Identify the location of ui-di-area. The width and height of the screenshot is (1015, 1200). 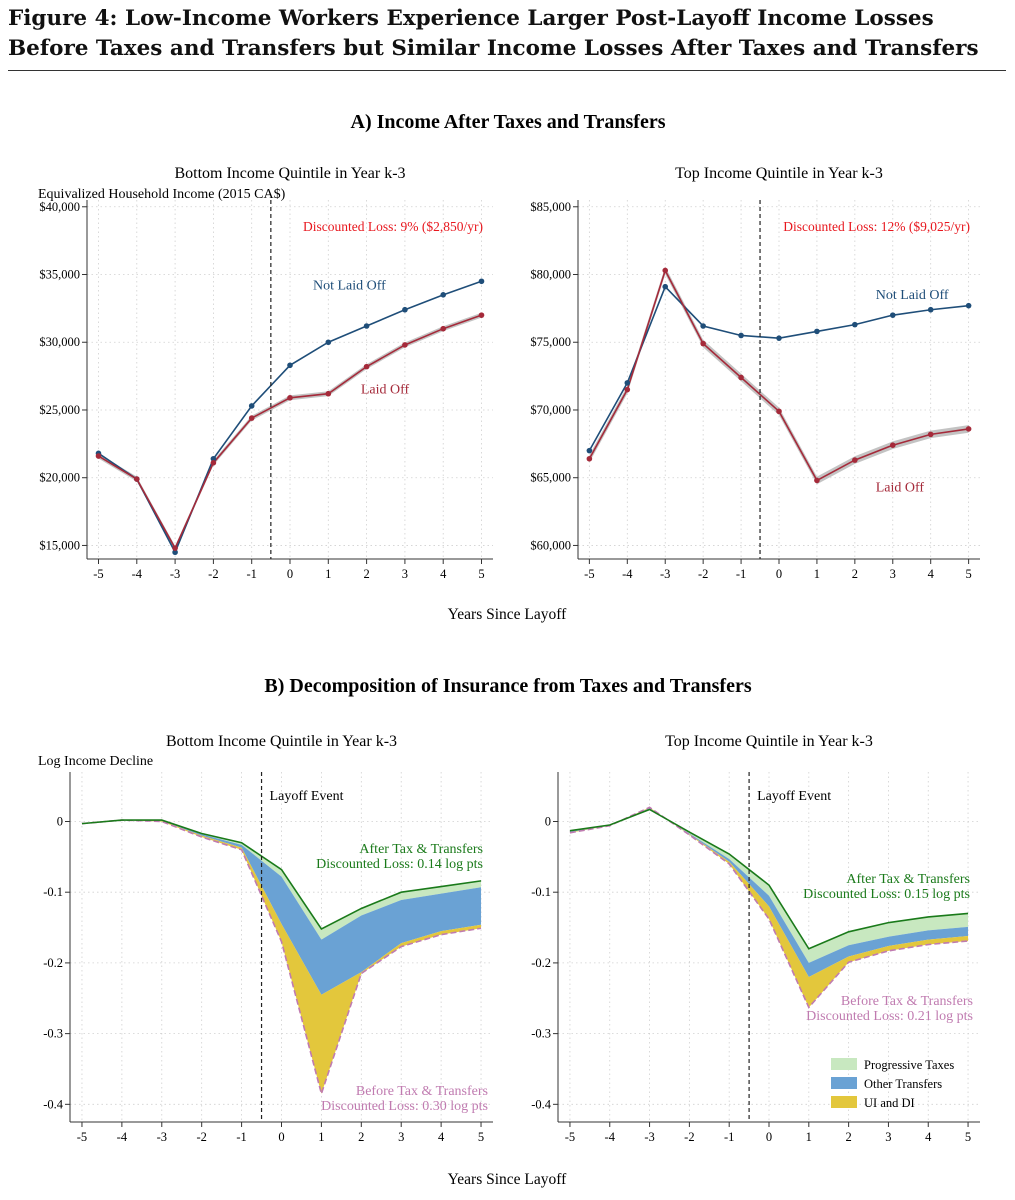
(769, 907).